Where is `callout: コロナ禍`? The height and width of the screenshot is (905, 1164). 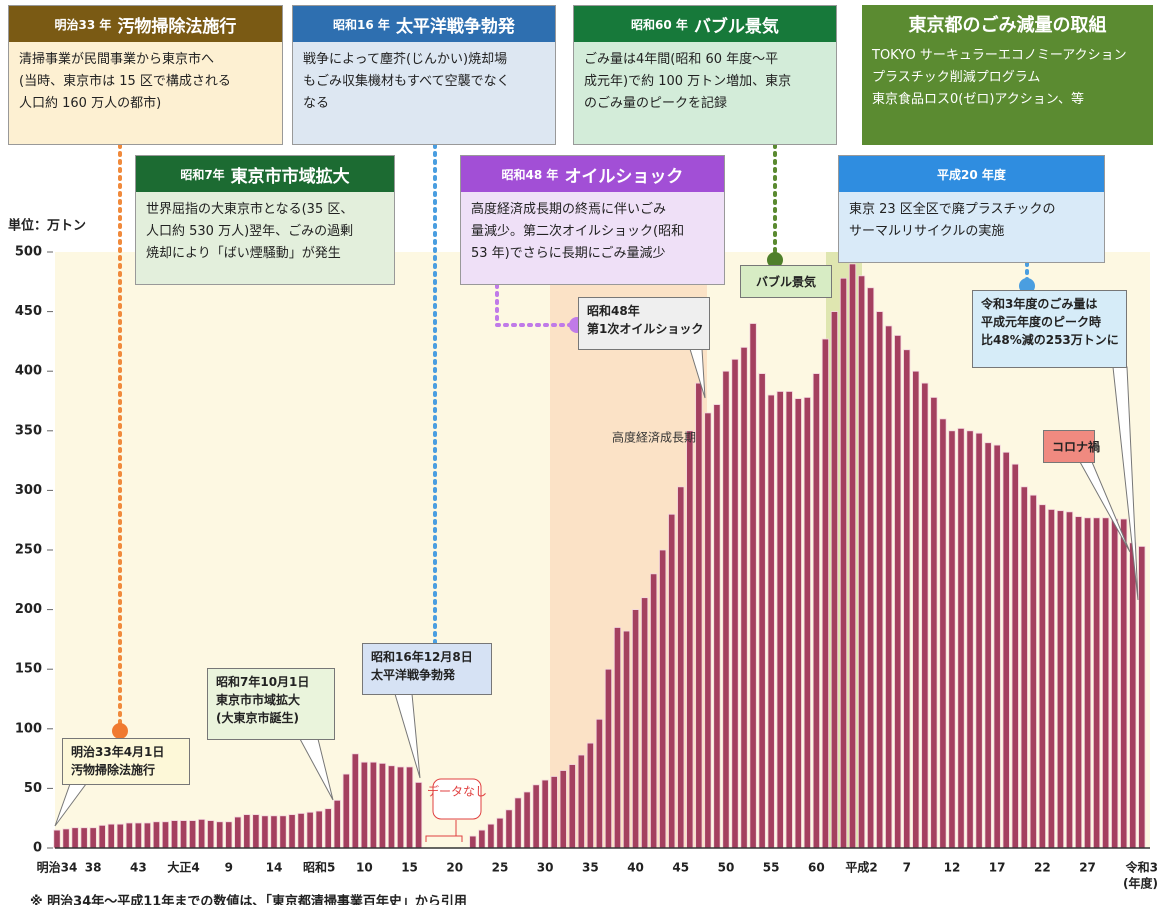
callout: コロナ禍 is located at coordinates (1072, 446).